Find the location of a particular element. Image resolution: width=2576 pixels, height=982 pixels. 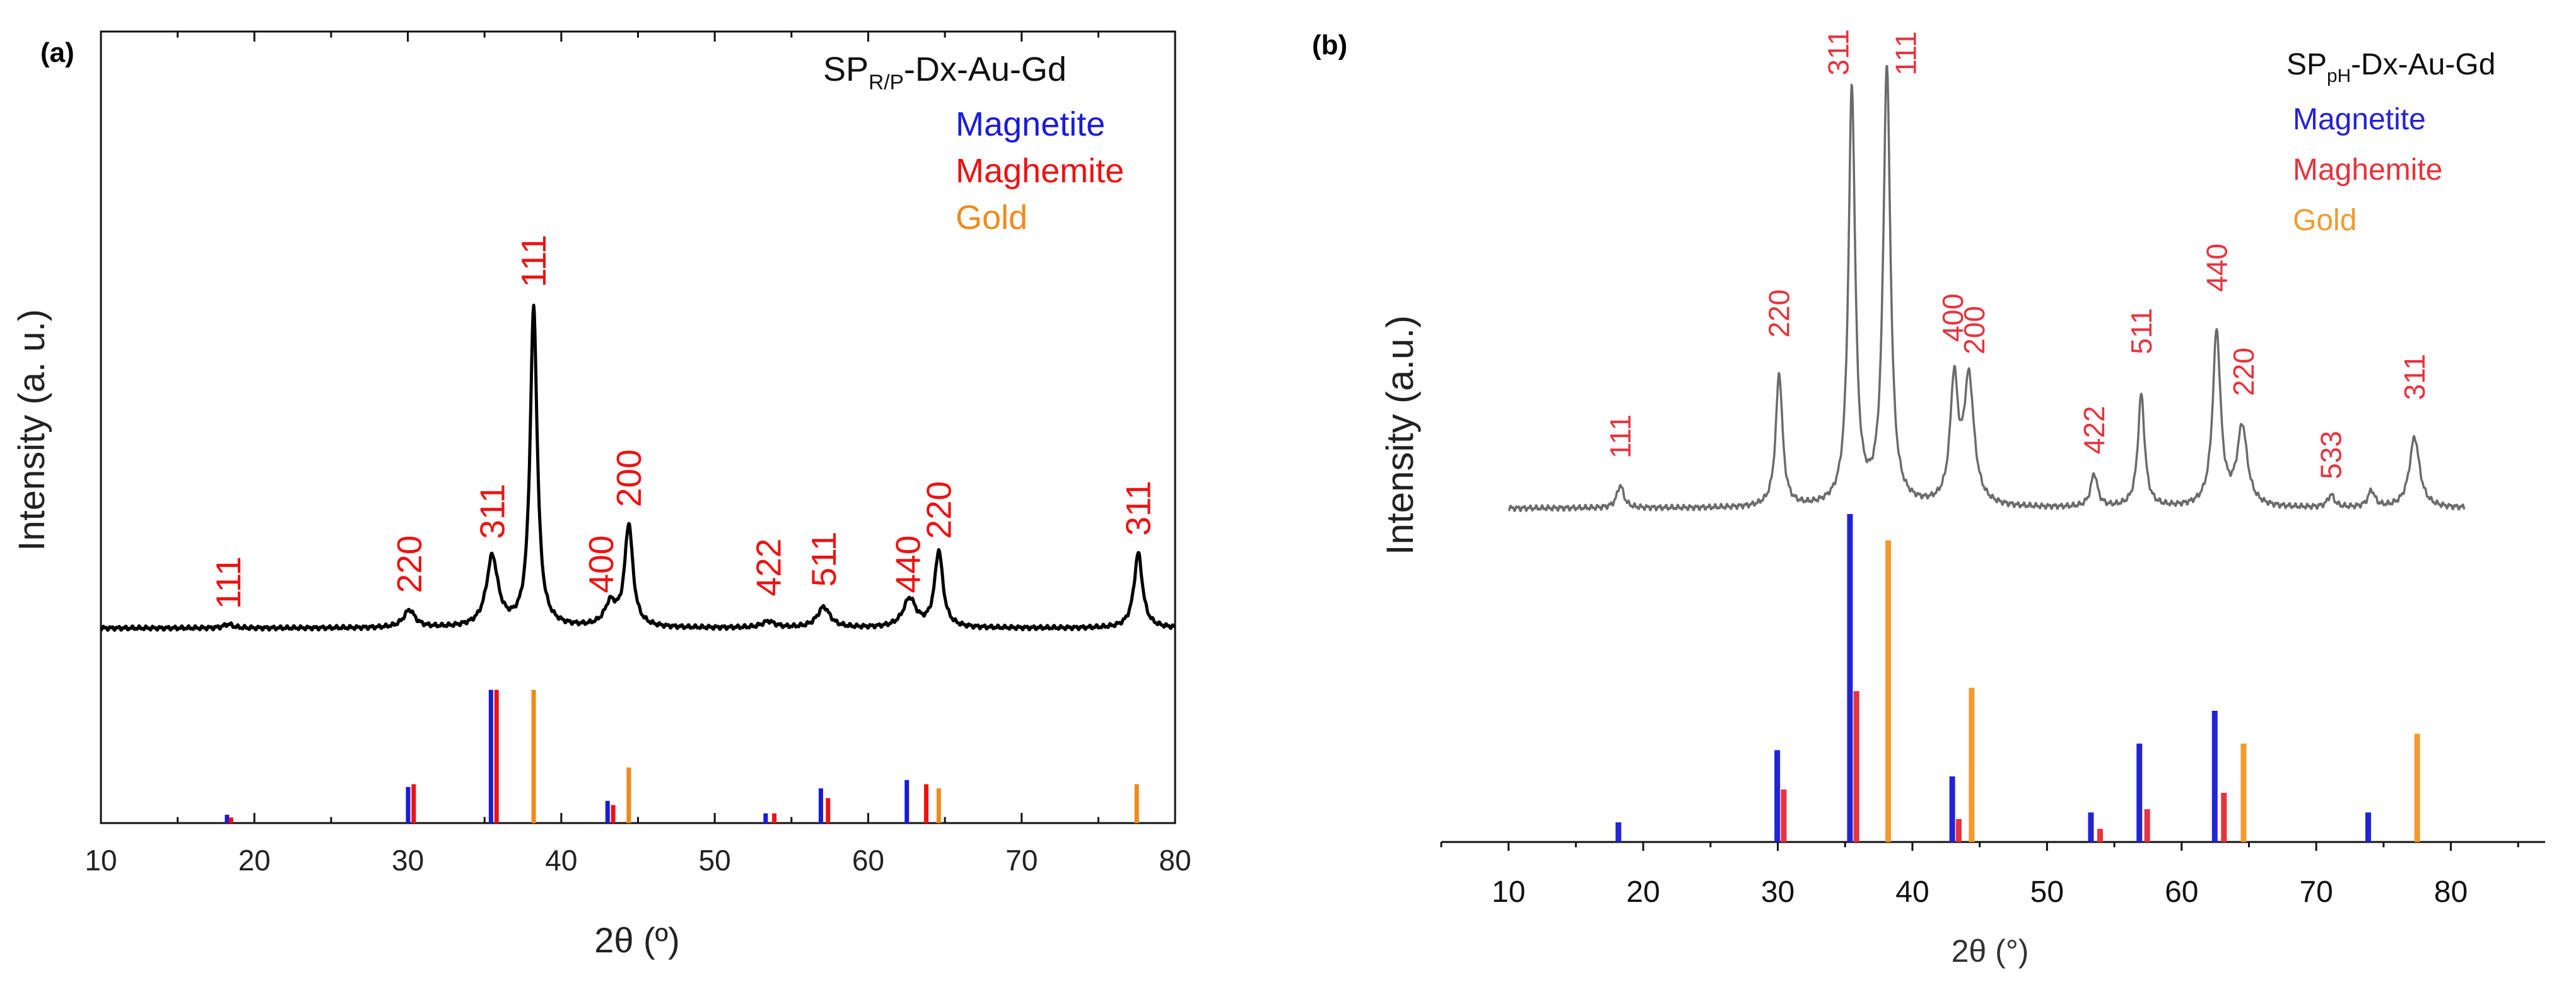

chart-b-hkl-label: 422 is located at coordinates (2094, 430).